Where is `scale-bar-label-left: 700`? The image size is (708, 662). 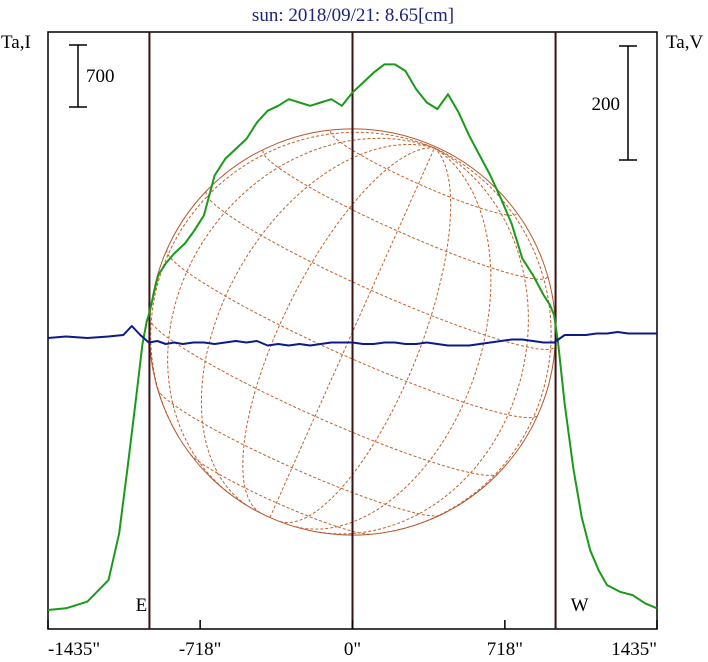 scale-bar-label-left: 700 is located at coordinates (100, 76).